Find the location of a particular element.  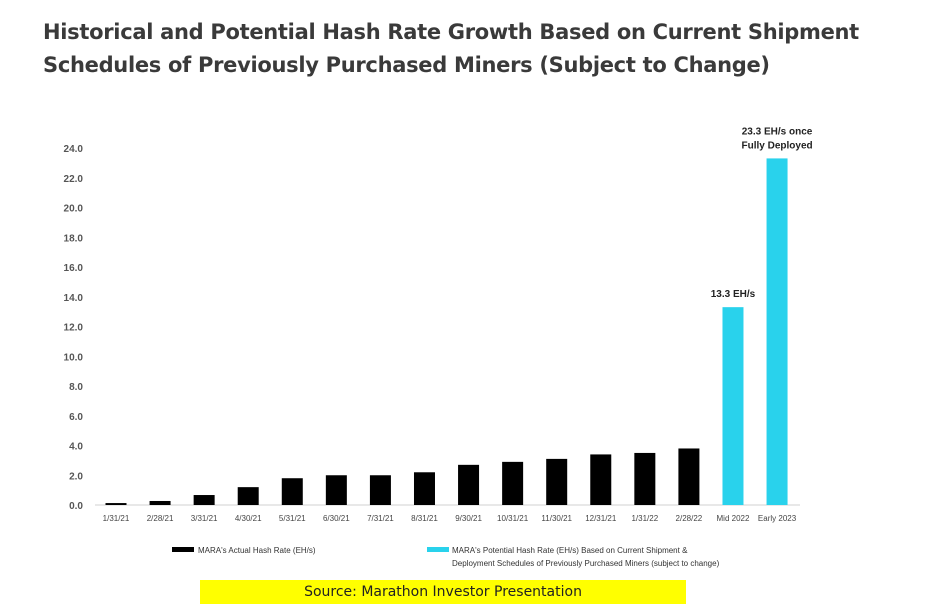

x-tick-label: Mid 2022 is located at coordinates (733, 518).